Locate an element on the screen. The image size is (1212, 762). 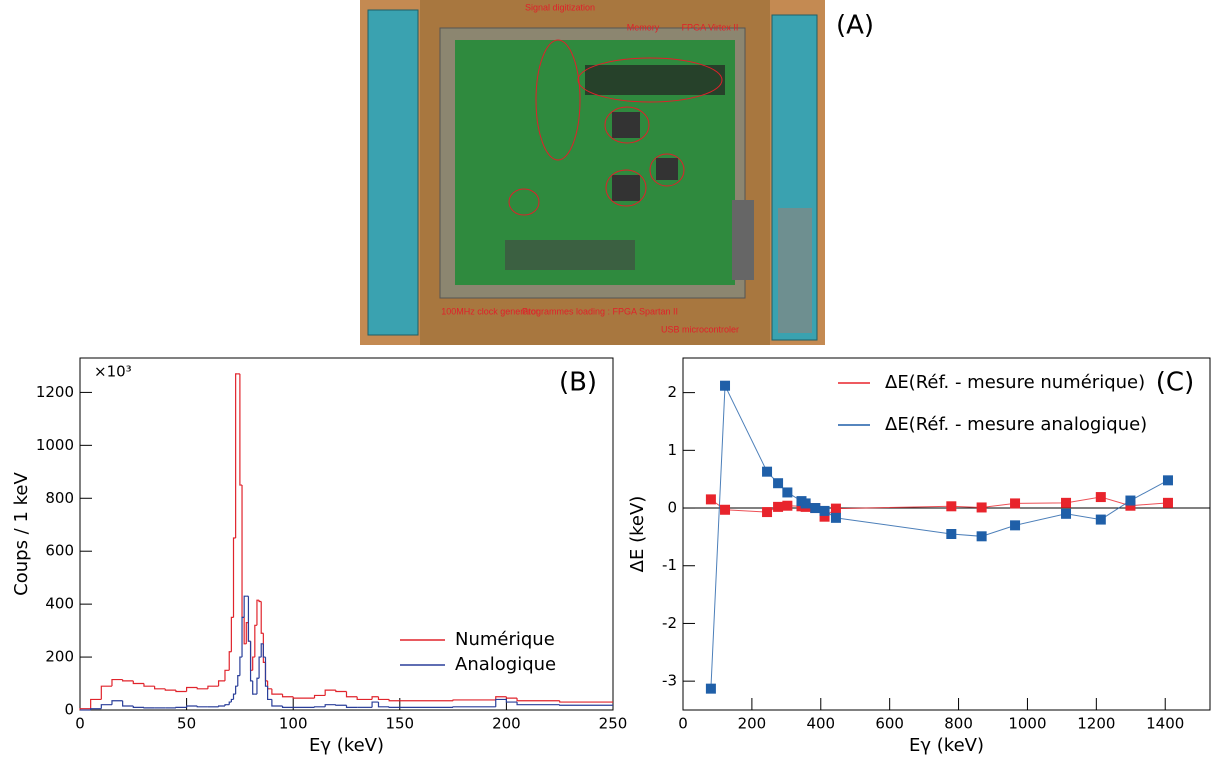
y-tick-label: 200 is located at coordinates (59, 657).